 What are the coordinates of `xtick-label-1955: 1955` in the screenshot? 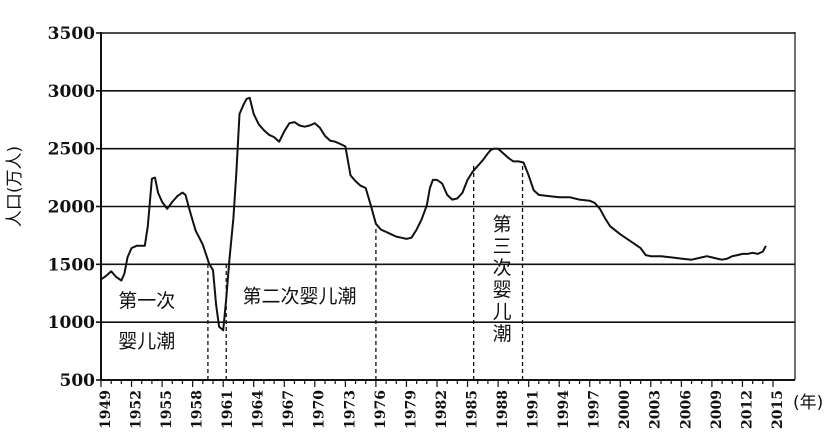 It's located at (167, 409).